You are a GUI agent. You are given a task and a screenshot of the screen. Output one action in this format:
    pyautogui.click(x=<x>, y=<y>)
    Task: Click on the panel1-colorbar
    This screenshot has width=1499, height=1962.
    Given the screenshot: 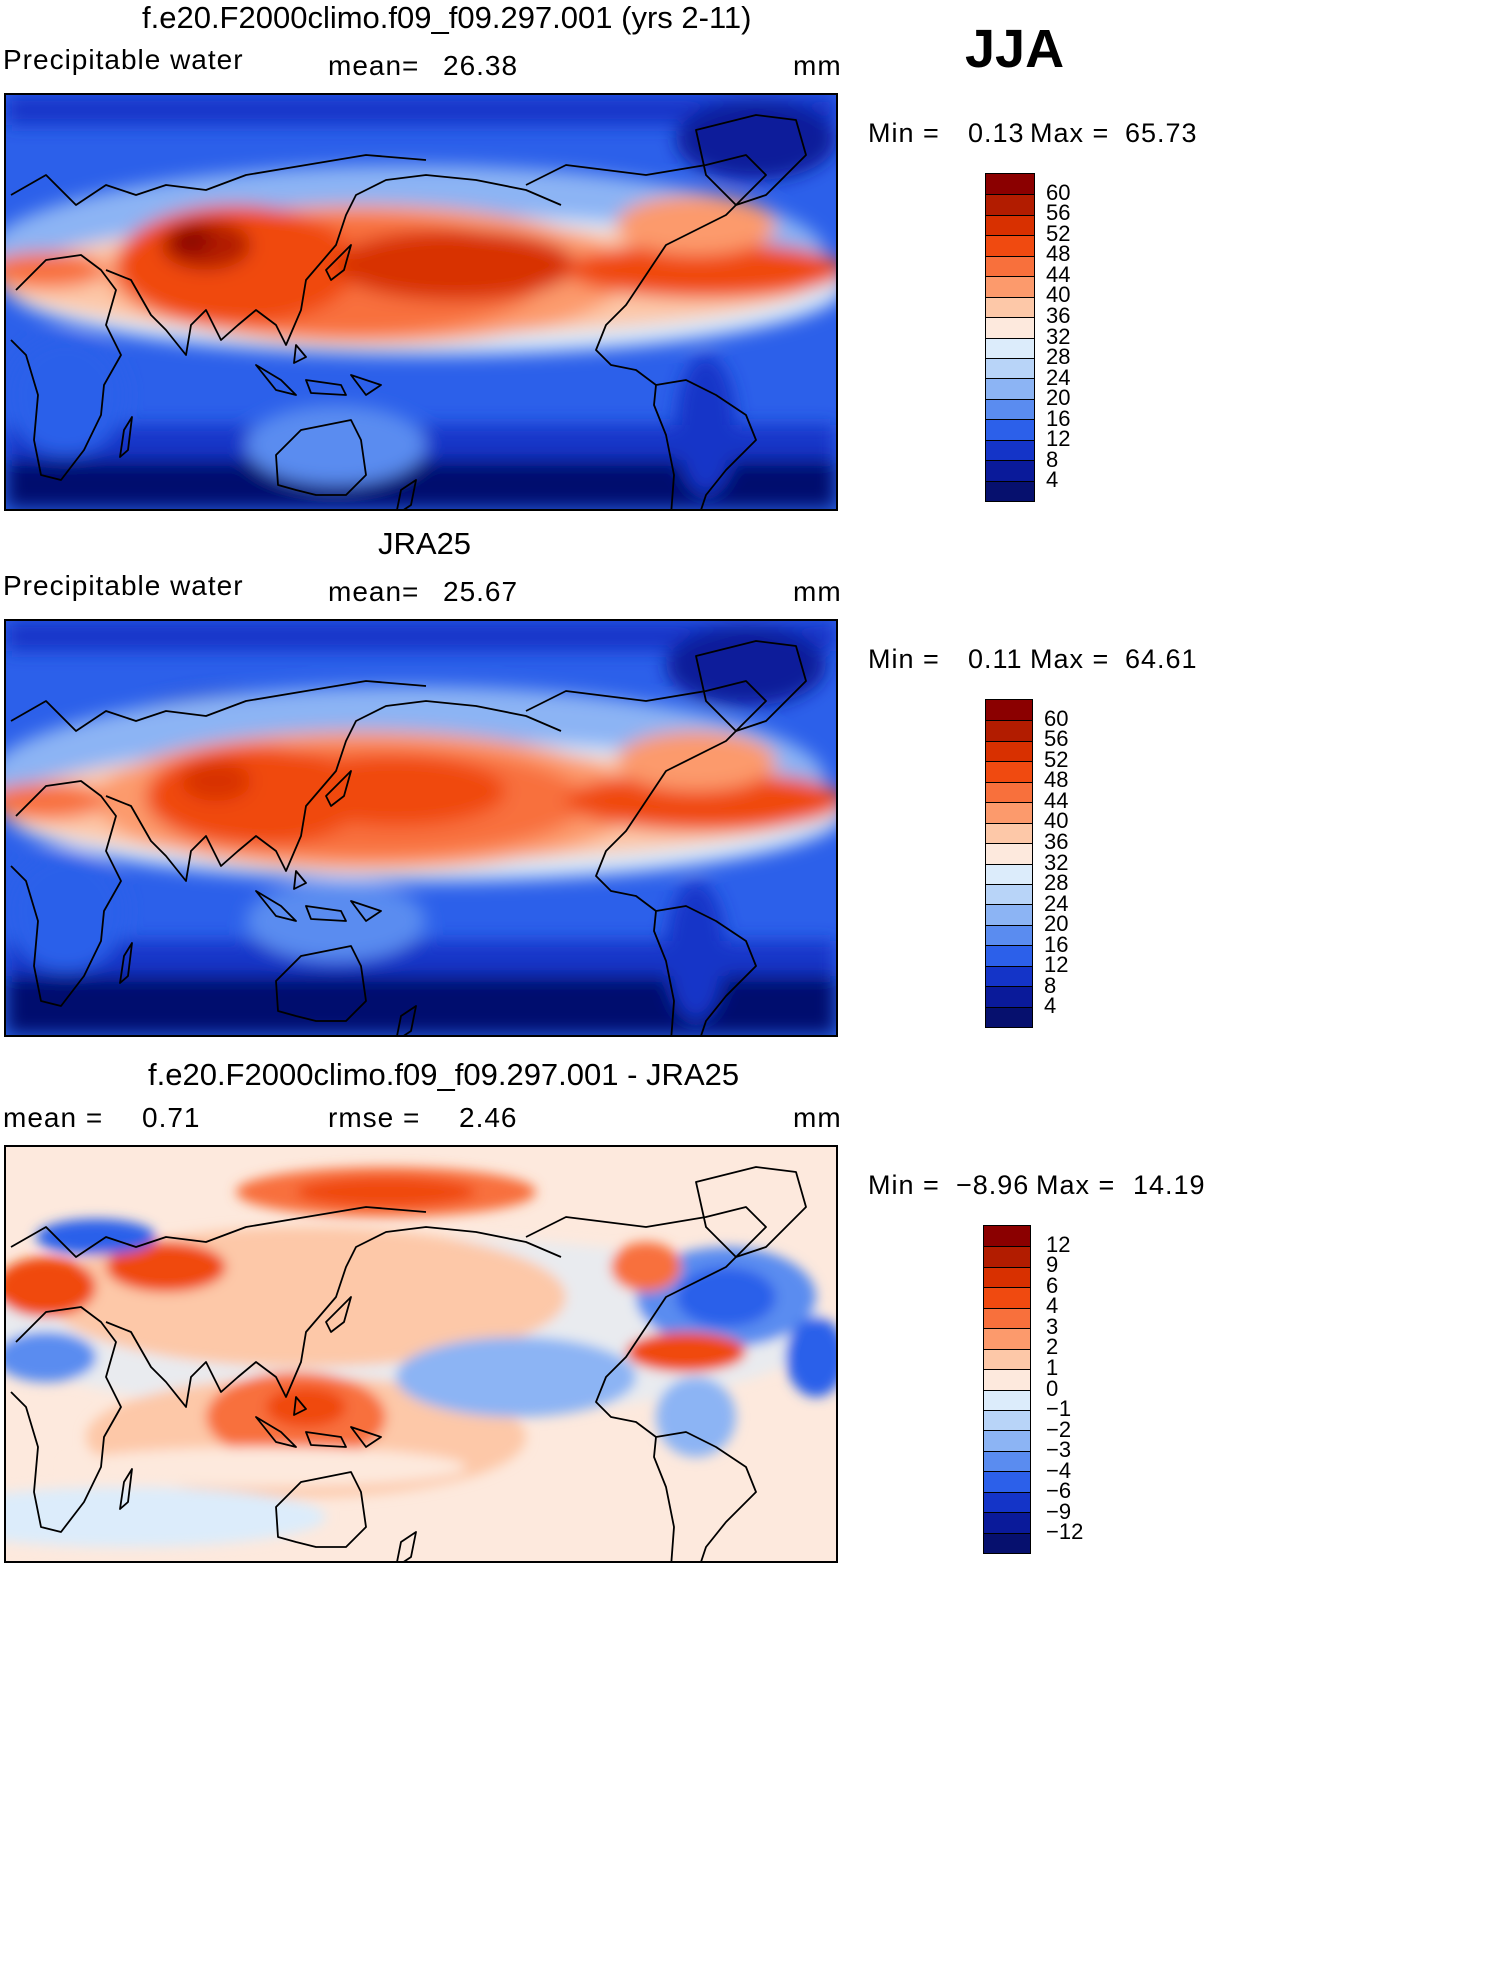 What is the action you would take?
    pyautogui.click(x=1010, y=337)
    